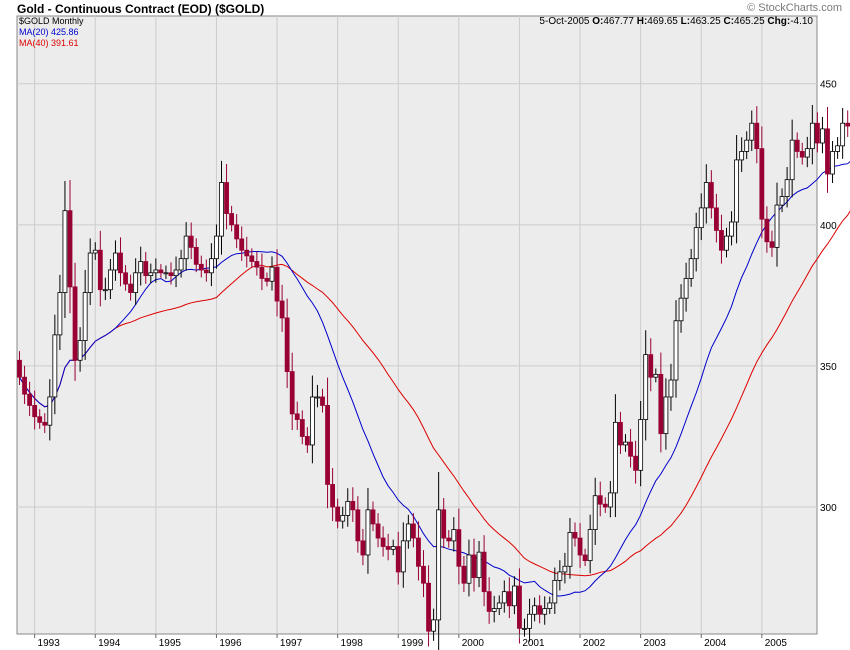 The height and width of the screenshot is (650, 850). I want to click on x-tick-label-2003: 2003, so click(655, 643).